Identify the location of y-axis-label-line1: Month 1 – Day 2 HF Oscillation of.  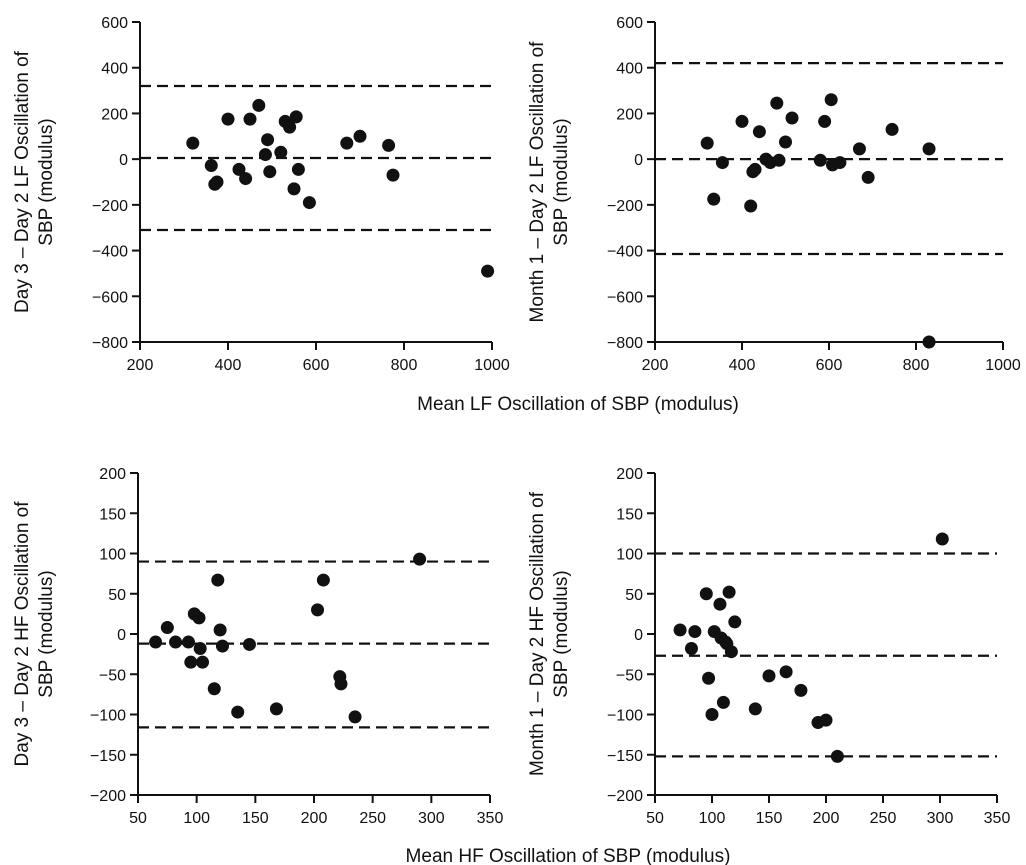
(537, 633).